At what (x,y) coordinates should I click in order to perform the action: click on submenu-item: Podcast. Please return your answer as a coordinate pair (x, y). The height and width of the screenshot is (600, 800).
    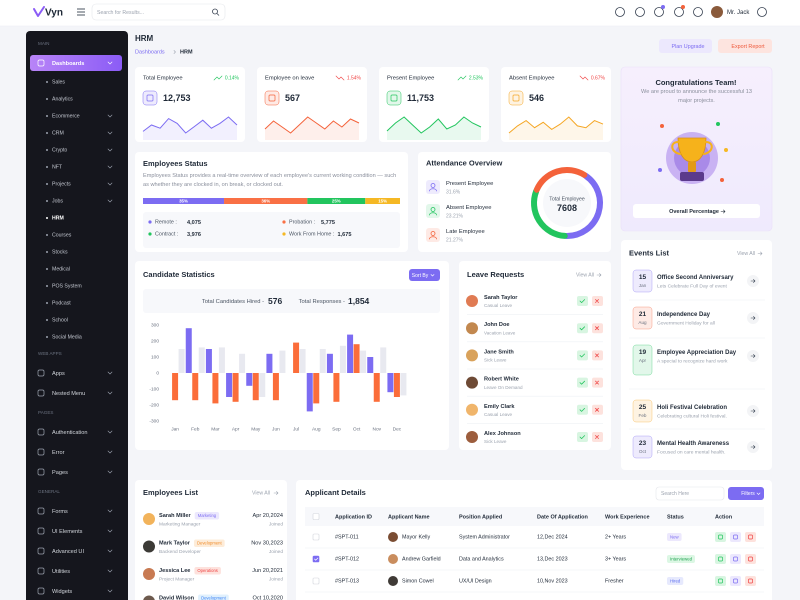
    Looking at the image, I should click on (61, 304).